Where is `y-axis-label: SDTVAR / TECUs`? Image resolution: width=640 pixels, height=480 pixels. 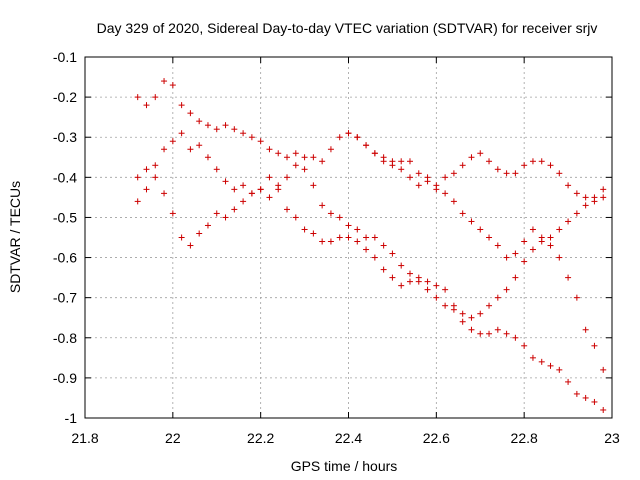 y-axis-label: SDTVAR / TECUs is located at coordinates (15, 237).